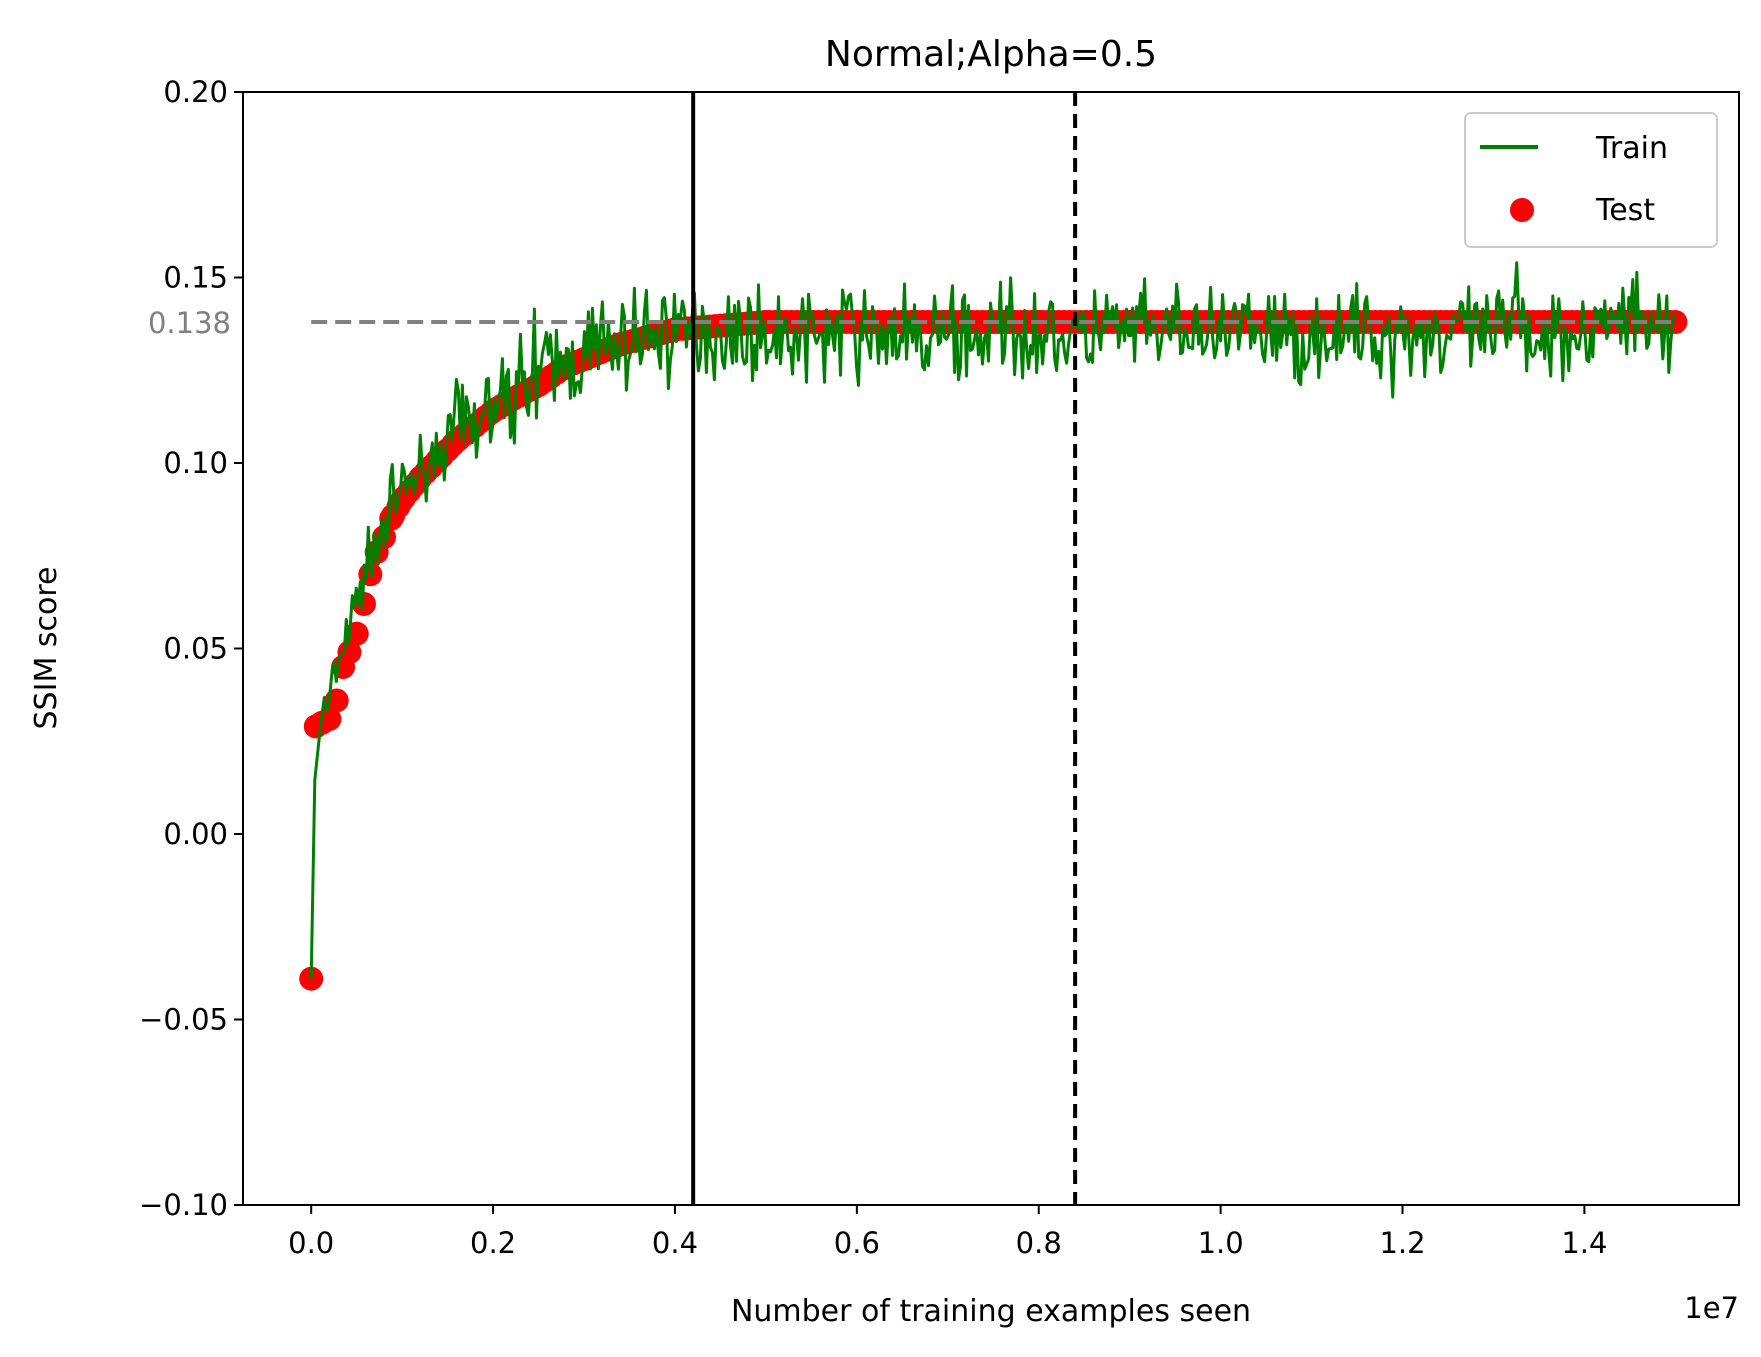 The width and height of the screenshot is (1761, 1357). What do you see at coordinates (195, 463) in the screenshot?
I see `y-tick-label: 0.10` at bounding box center [195, 463].